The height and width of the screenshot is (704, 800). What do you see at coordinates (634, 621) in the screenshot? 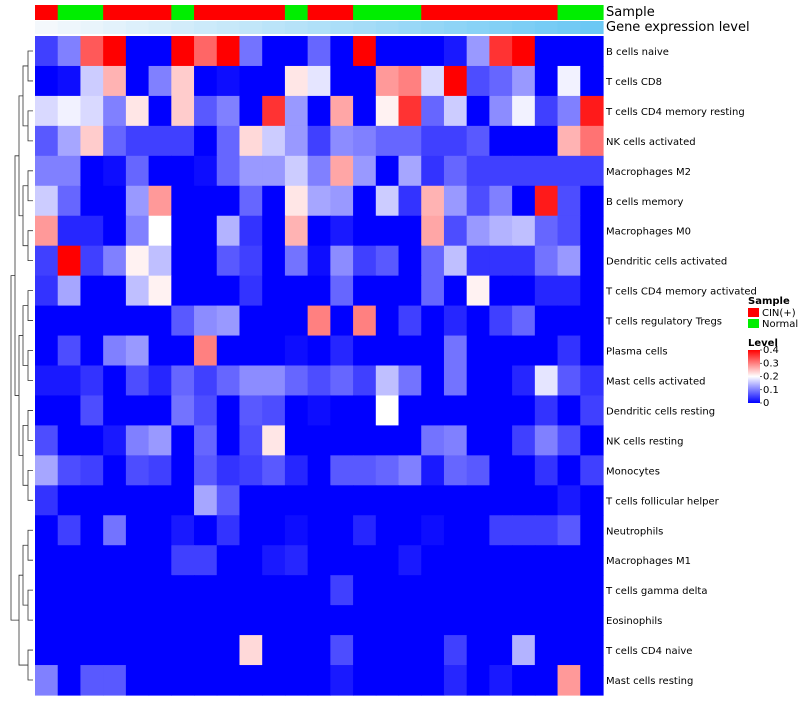
I see `row-label: Eosinophils` at bounding box center [634, 621].